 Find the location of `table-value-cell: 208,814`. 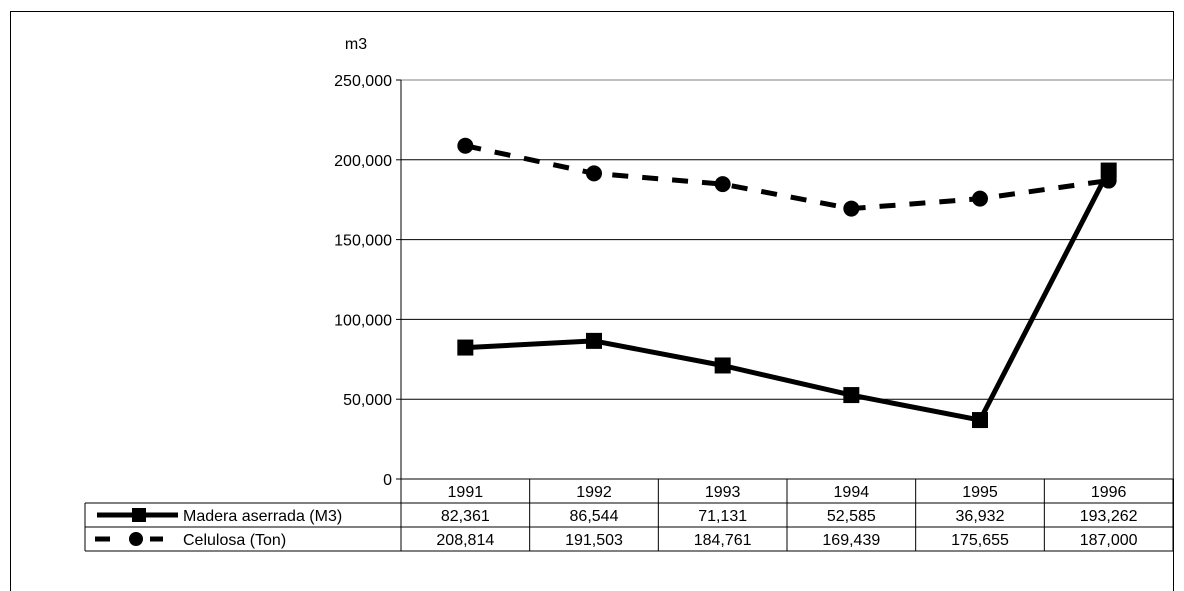

table-value-cell: 208,814 is located at coordinates (465, 540).